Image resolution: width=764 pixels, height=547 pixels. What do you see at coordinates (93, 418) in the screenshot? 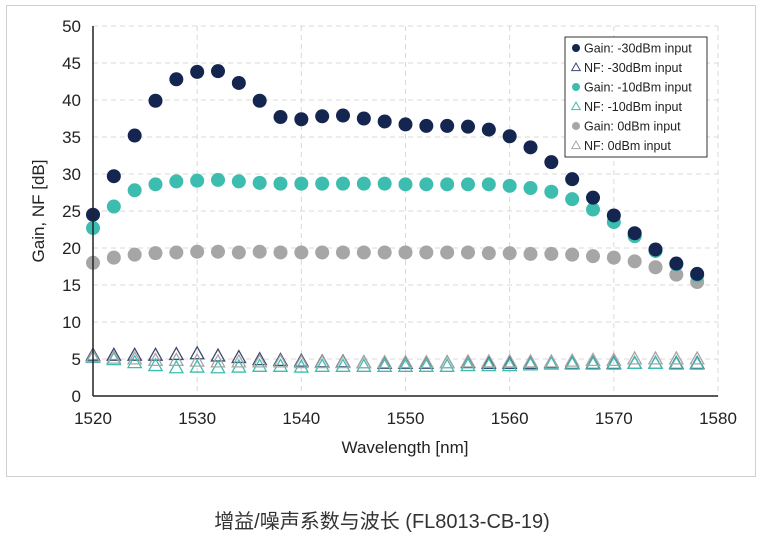
I see `x-tick-label: 1520` at bounding box center [93, 418].